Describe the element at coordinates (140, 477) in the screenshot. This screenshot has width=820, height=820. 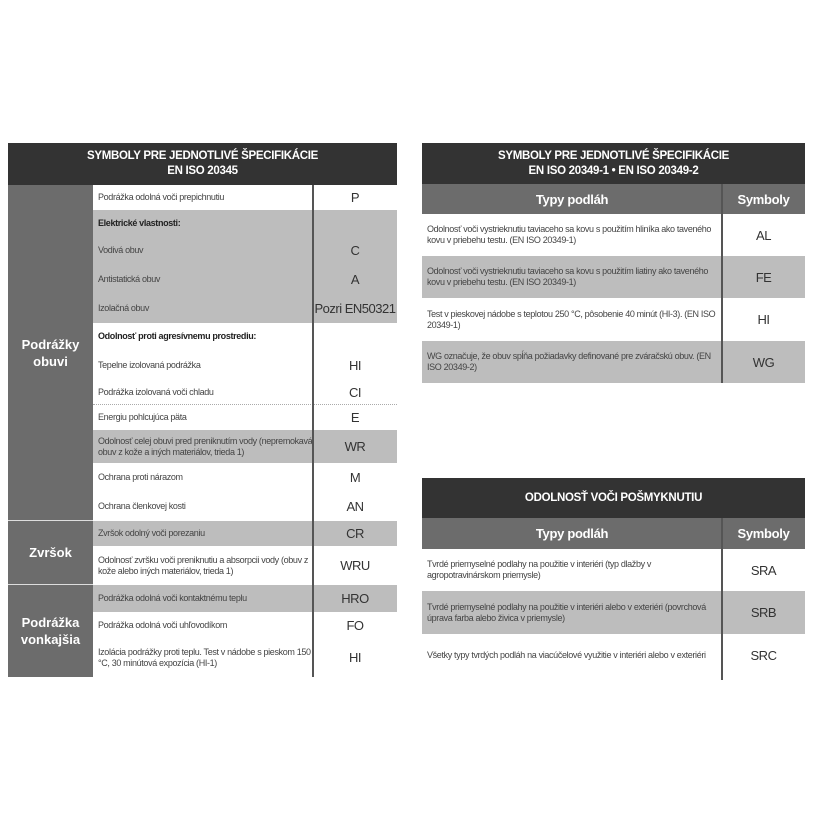
I see `row-description: Ochrana proti nárazom` at that location.